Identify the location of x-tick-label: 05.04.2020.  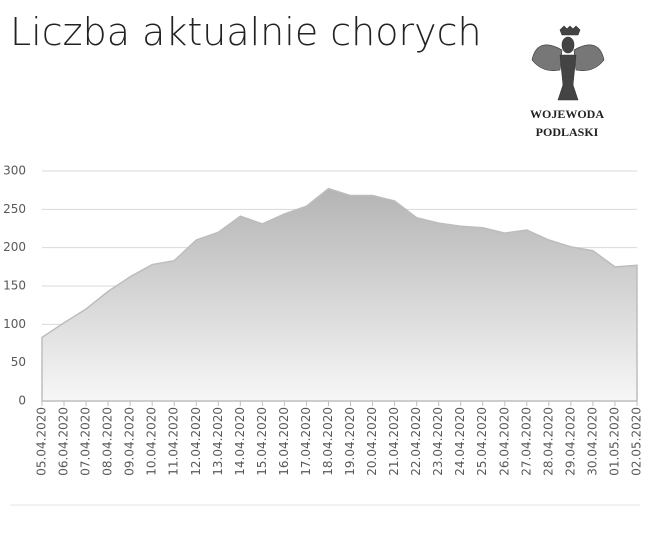
(42, 441).